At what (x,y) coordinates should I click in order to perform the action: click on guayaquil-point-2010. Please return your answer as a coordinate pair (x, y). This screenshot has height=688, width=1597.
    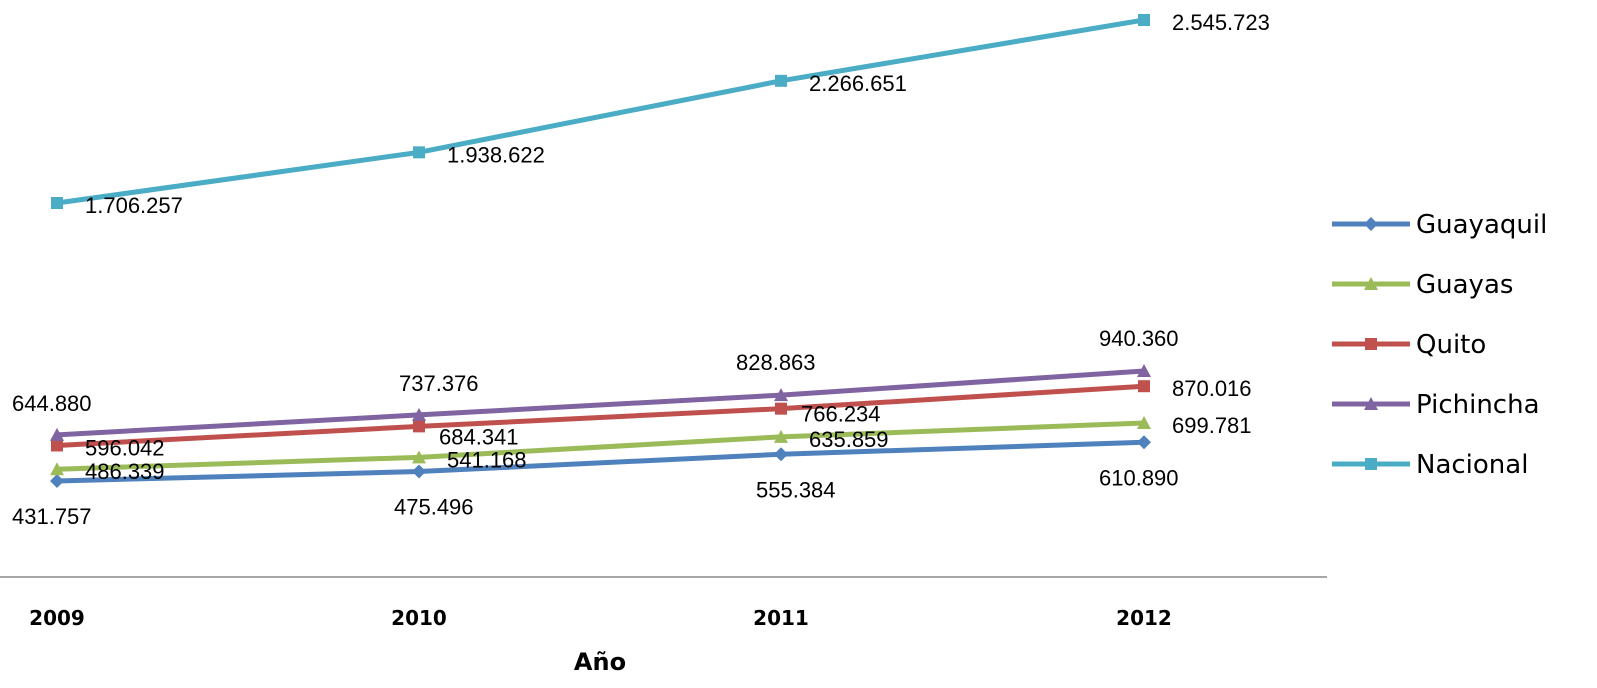
    Looking at the image, I should click on (419, 471).